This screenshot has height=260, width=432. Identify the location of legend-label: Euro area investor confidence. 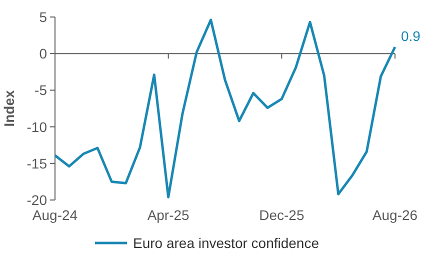
(226, 243).